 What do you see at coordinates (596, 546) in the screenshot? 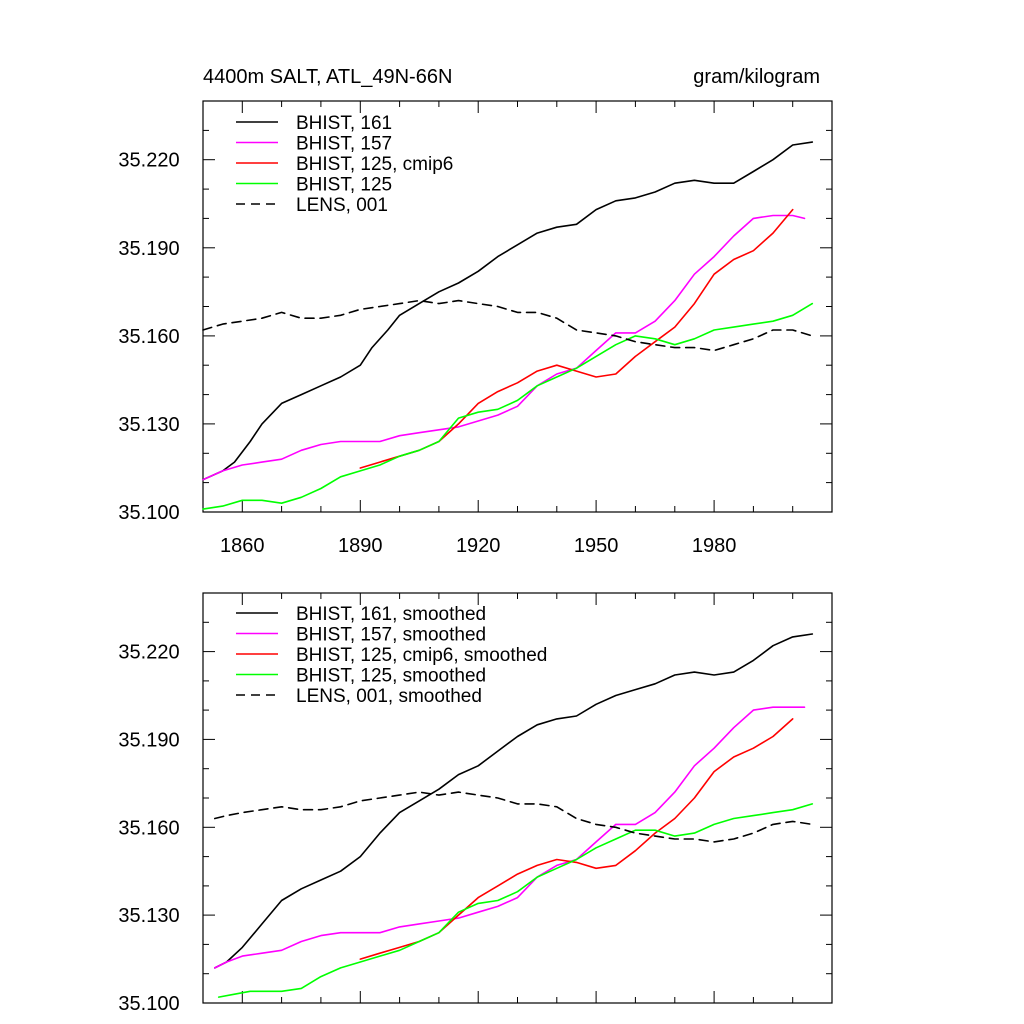
I see `x-tick-label: 1950` at bounding box center [596, 546].